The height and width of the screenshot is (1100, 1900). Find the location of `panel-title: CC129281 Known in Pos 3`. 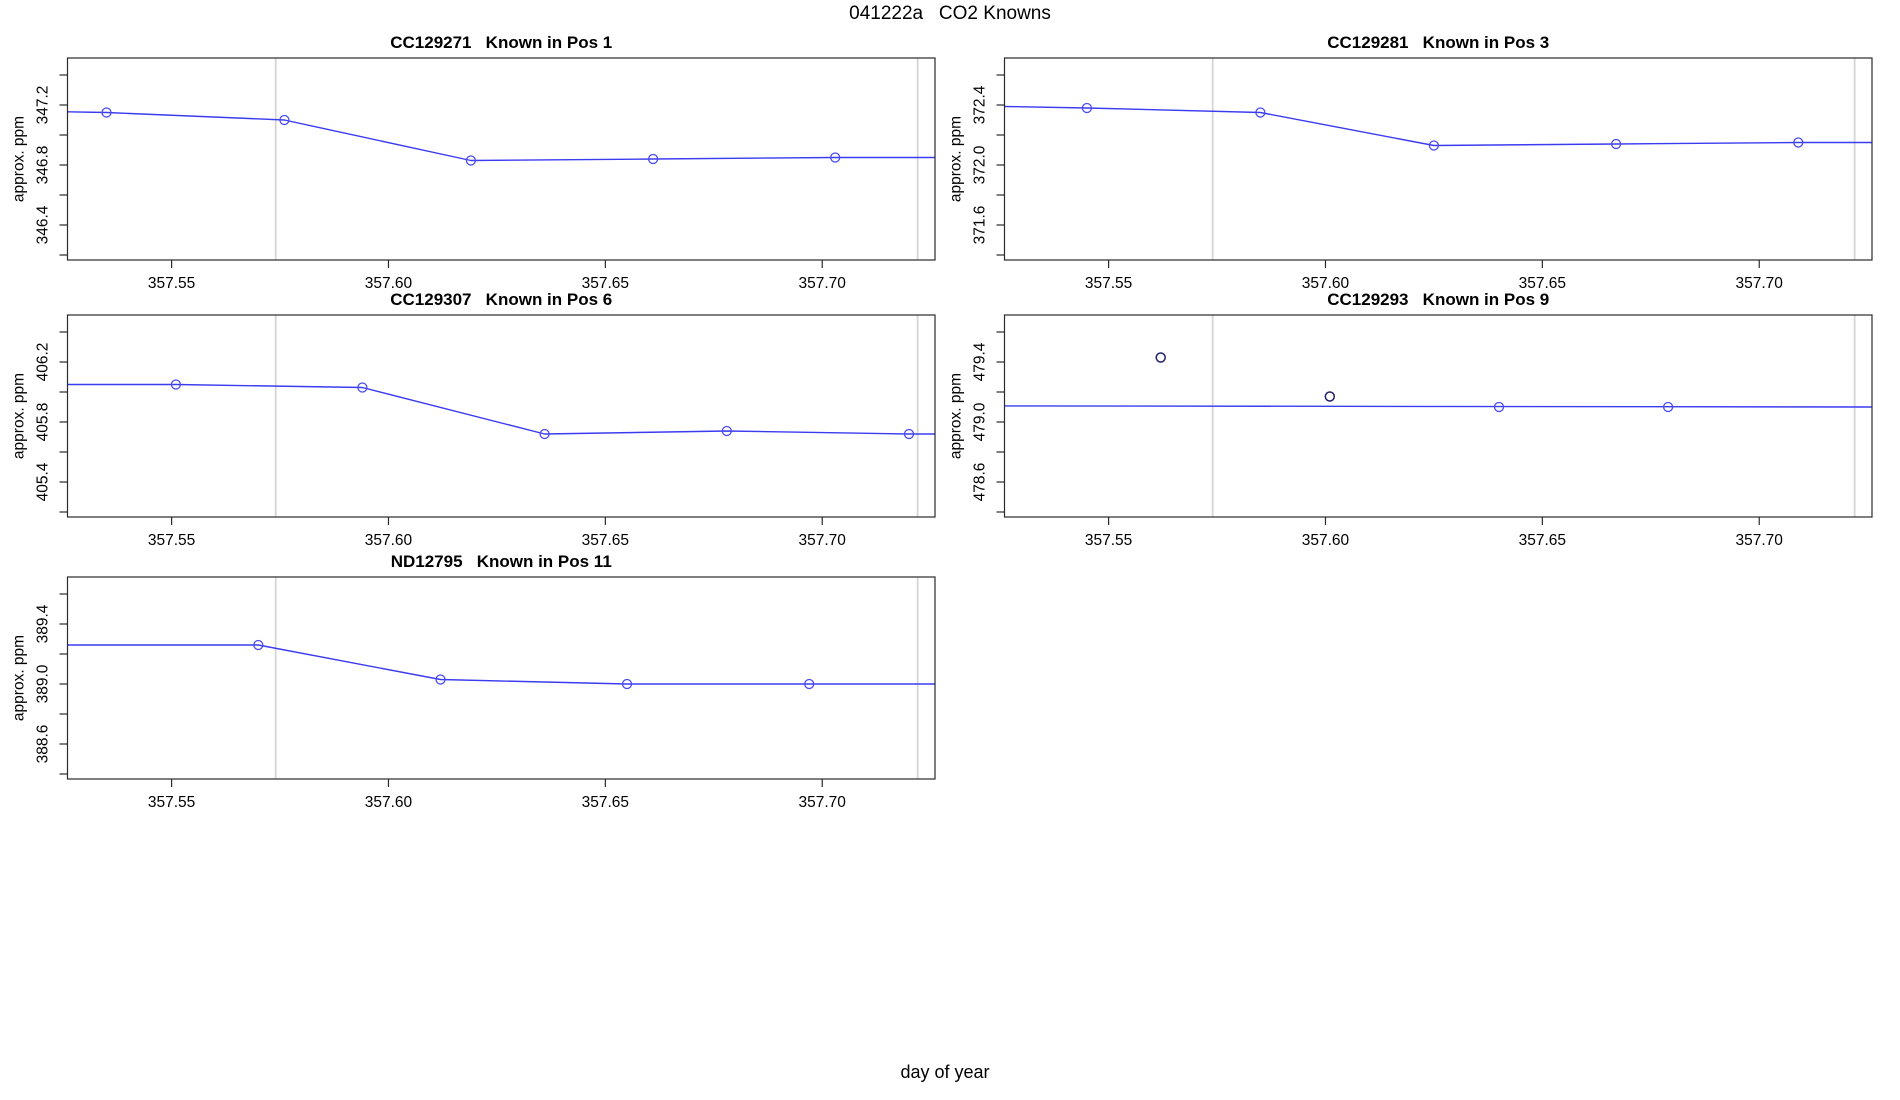

panel-title: CC129281 Known in Pos 3 is located at coordinates (1438, 42).